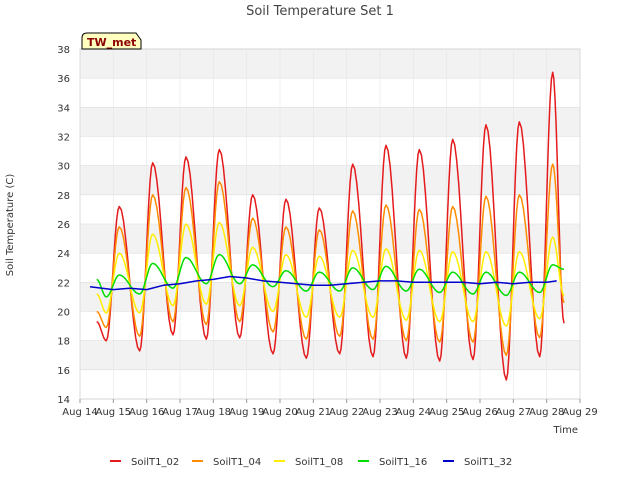 The height and width of the screenshot is (480, 640). Describe the element at coordinates (113, 412) in the screenshot. I see `x-tick-label: Aug 15` at that location.